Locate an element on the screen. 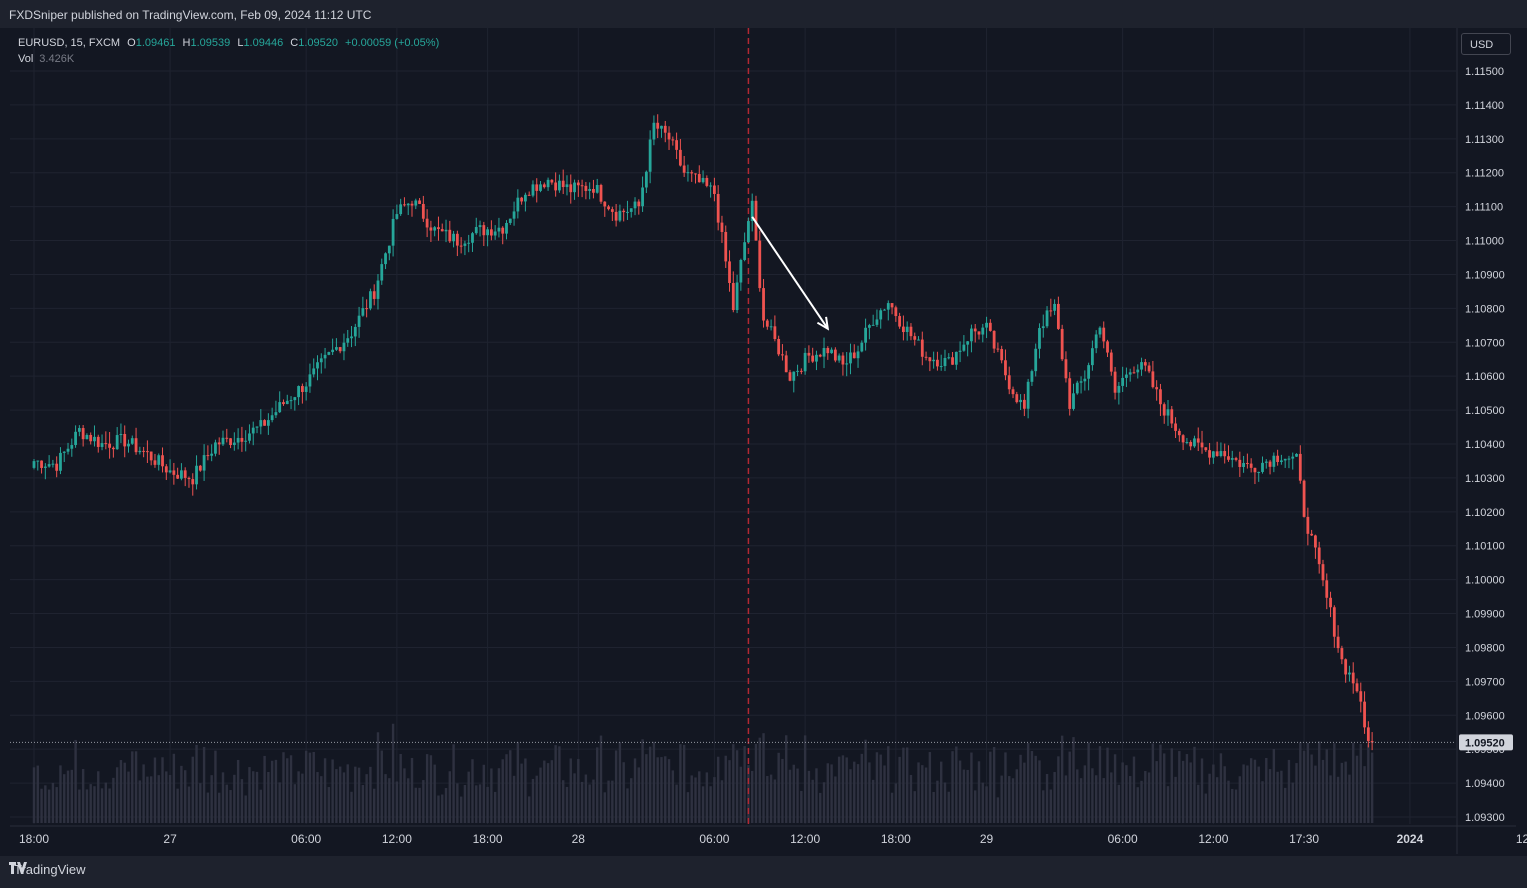 The width and height of the screenshot is (1527, 888). currency-button: USD is located at coordinates (1486, 44).